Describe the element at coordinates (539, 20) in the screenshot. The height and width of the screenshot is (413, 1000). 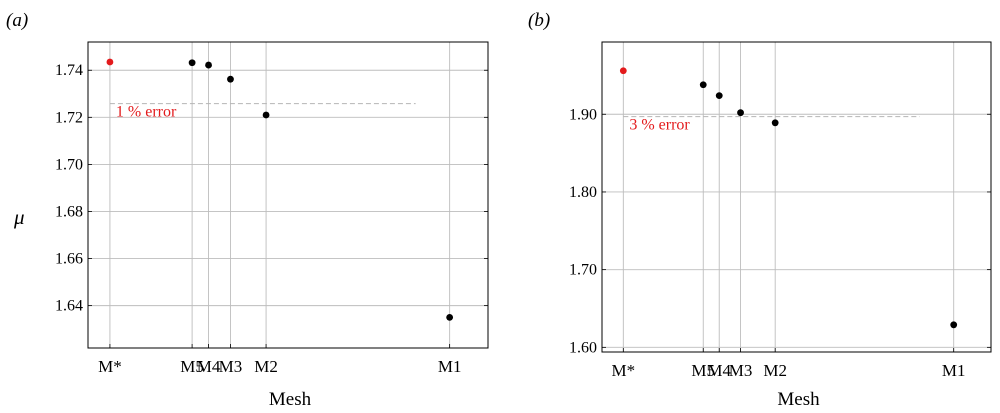
I see `panel-label: (b)` at that location.